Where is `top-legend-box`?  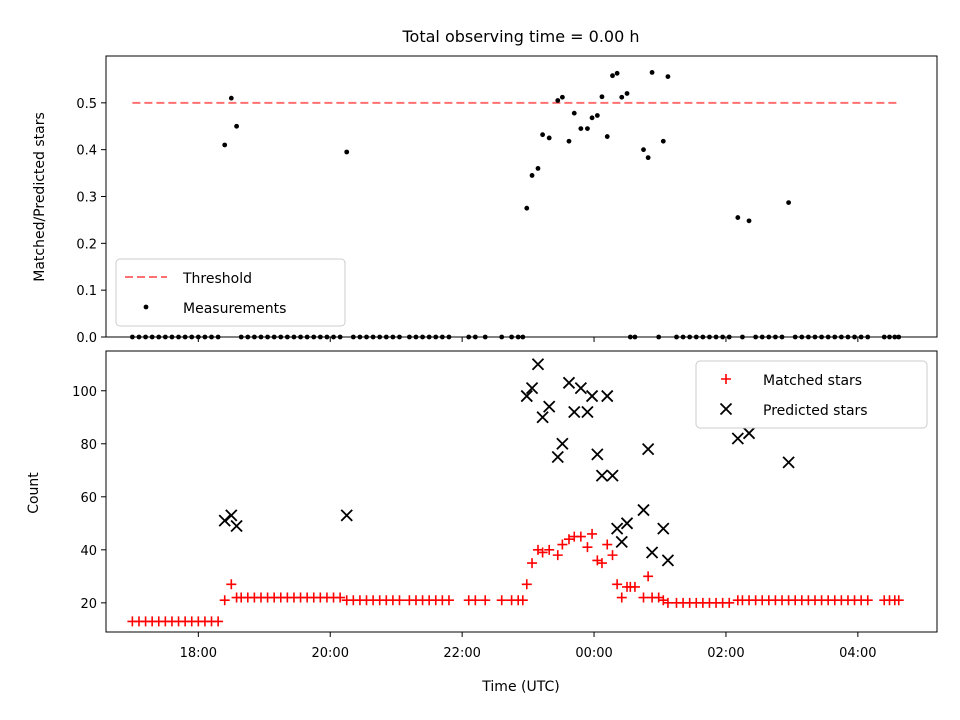
top-legend-box is located at coordinates (230, 292).